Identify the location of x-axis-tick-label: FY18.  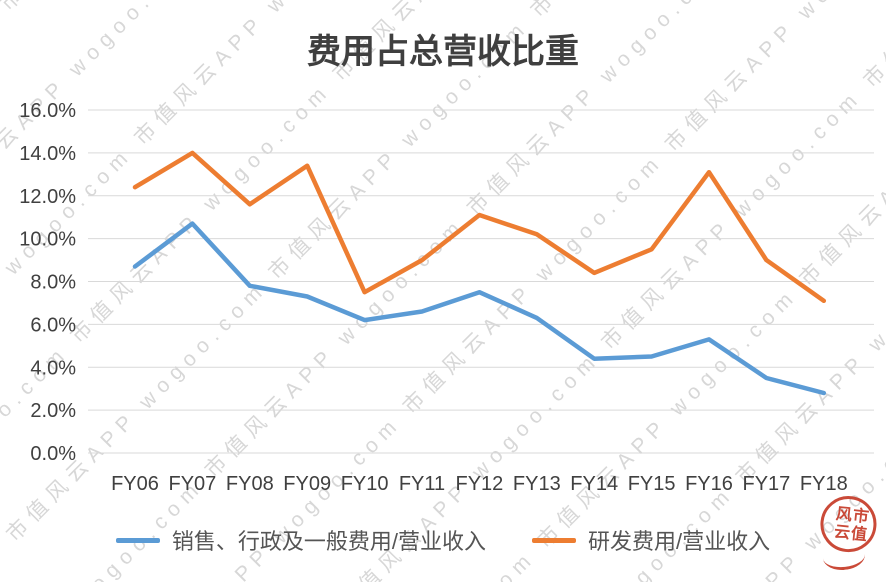
(824, 484).